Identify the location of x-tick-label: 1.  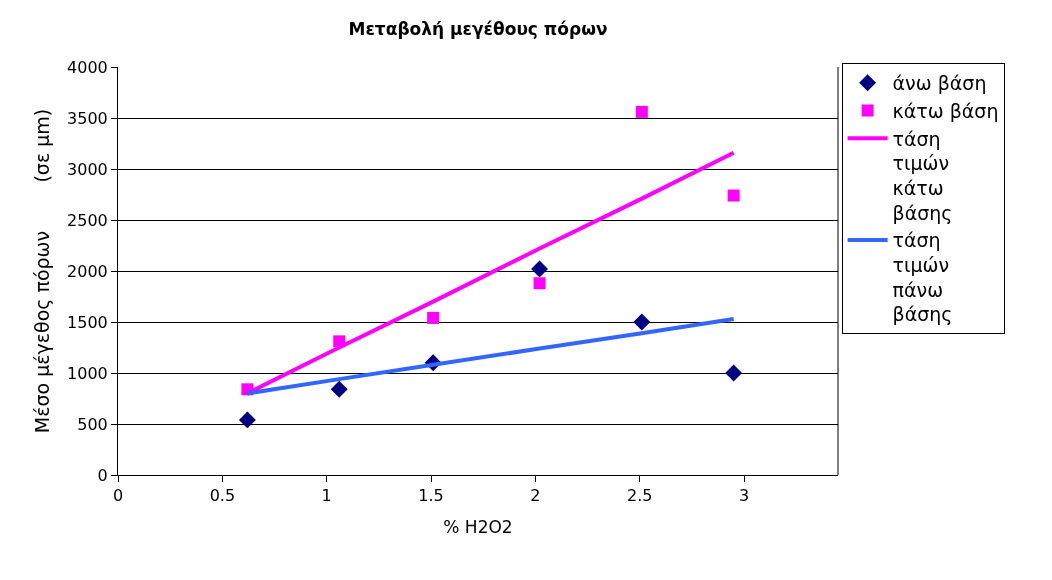
(326, 496).